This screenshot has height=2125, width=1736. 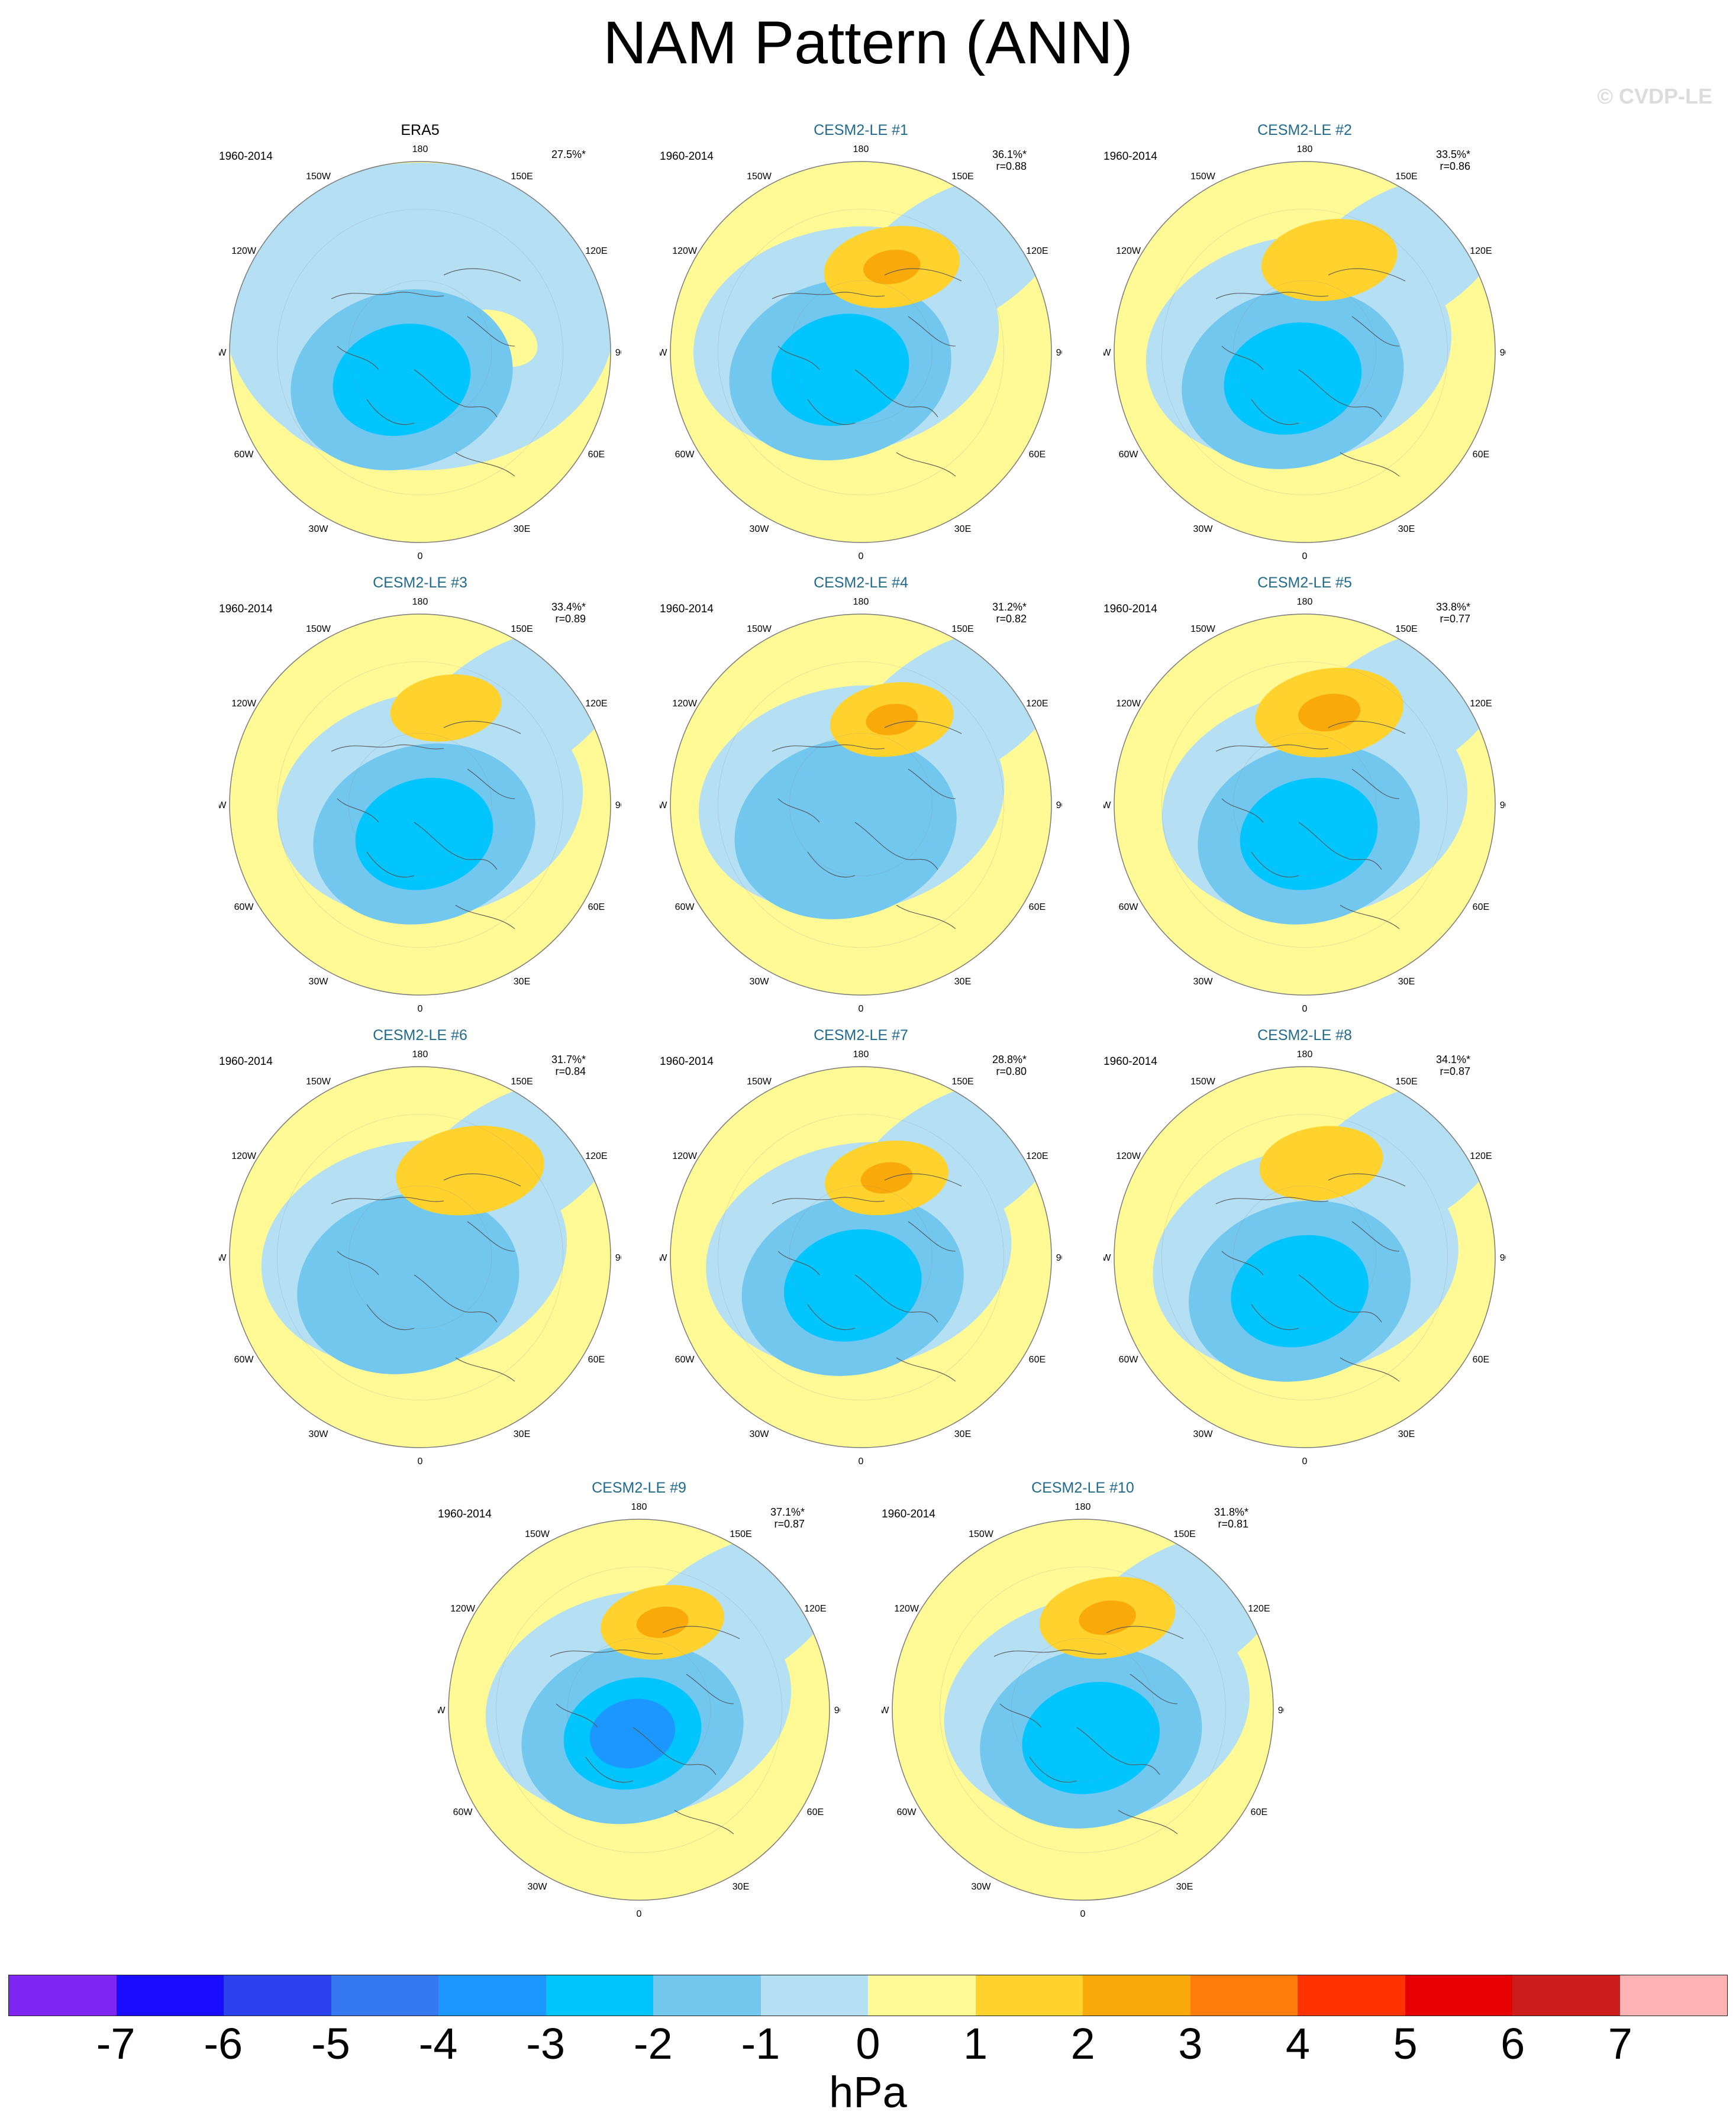 What do you see at coordinates (1481, 455) in the screenshot?
I see `longitude-label: 60E` at bounding box center [1481, 455].